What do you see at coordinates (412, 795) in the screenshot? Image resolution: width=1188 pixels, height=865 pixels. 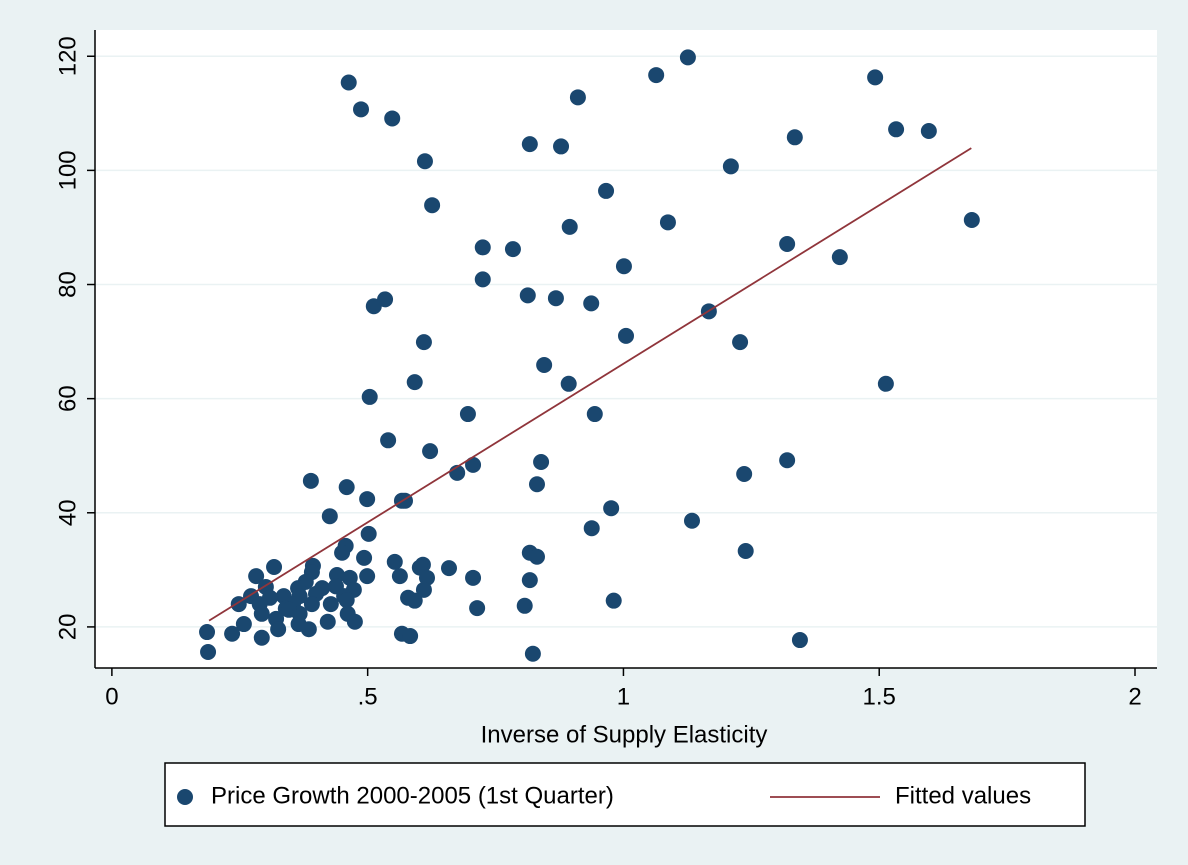 I see `legend-label: Price Growth 2000-2005 (1st Quarter)` at bounding box center [412, 795].